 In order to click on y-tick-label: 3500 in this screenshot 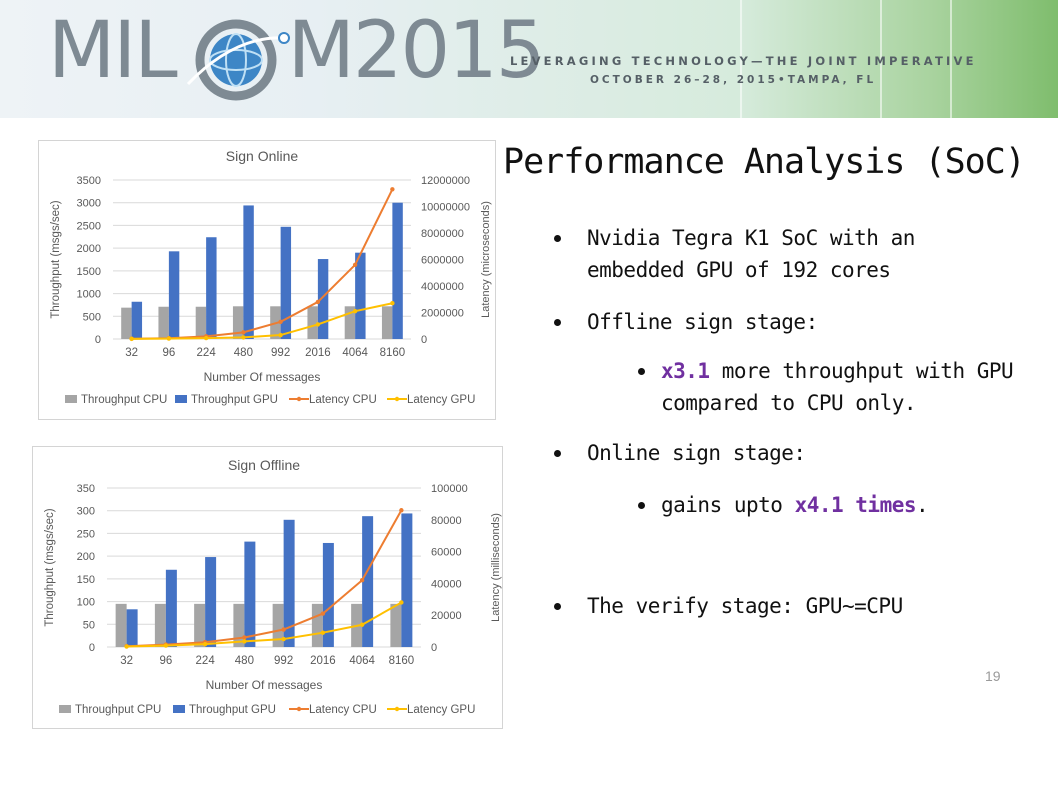, I will do `click(89, 181)`.